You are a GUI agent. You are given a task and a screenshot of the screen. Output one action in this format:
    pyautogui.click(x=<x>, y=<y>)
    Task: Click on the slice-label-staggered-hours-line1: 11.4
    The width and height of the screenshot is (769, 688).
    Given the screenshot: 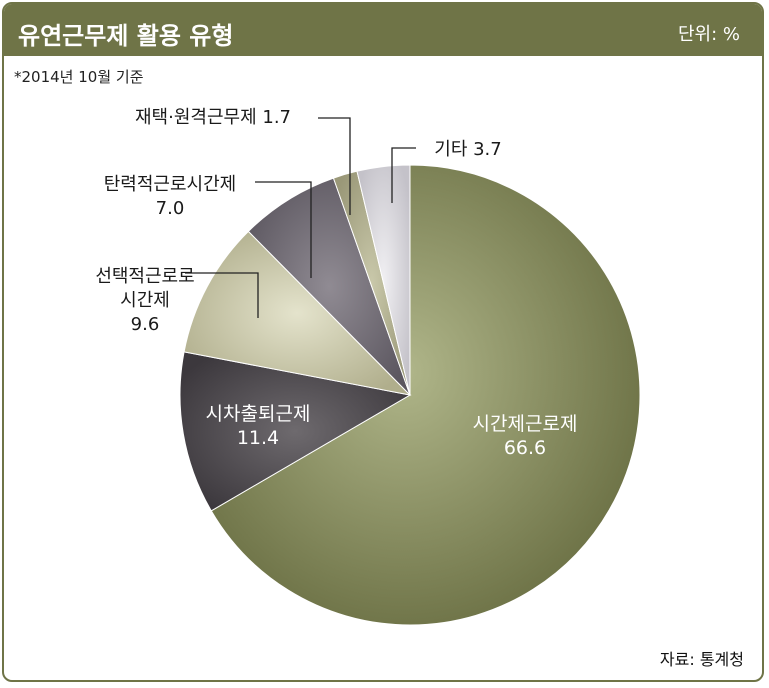 What is the action you would take?
    pyautogui.click(x=258, y=438)
    